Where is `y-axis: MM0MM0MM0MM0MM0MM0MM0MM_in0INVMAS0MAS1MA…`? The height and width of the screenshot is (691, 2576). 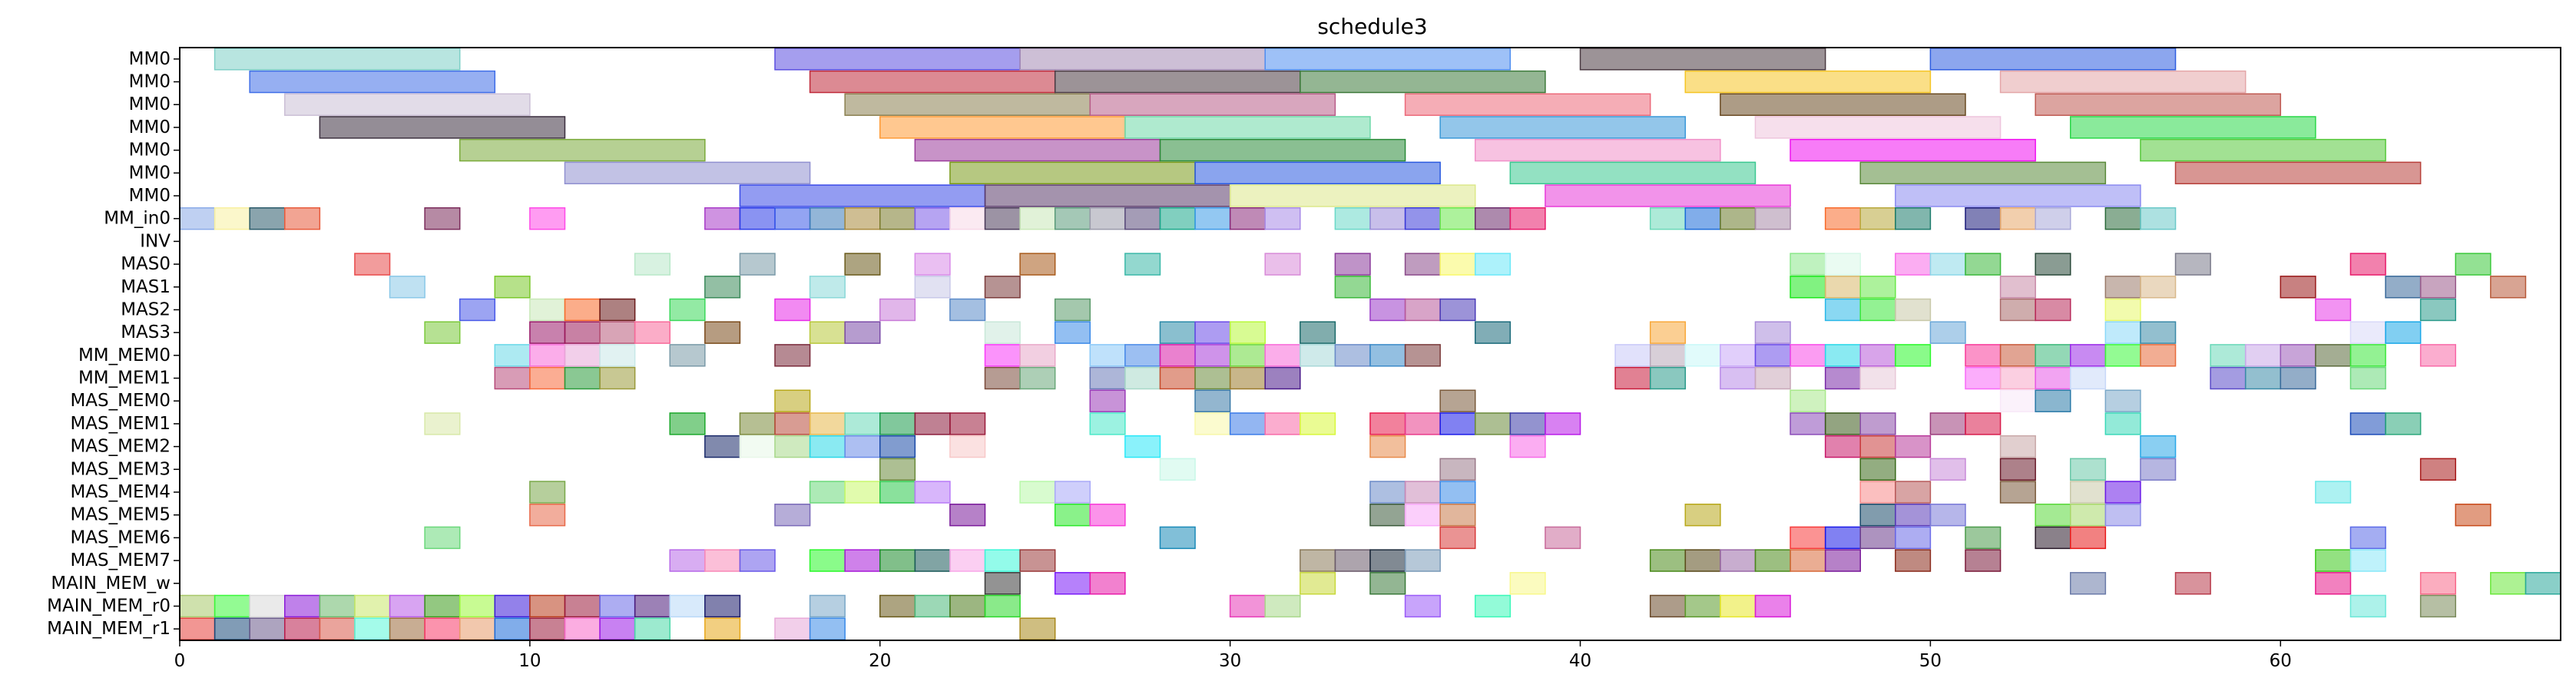 y-axis: MM0MM0MM0MM0MM0MM0MM0MM_in0INVMAS0MAS1MA… is located at coordinates (113, 344).